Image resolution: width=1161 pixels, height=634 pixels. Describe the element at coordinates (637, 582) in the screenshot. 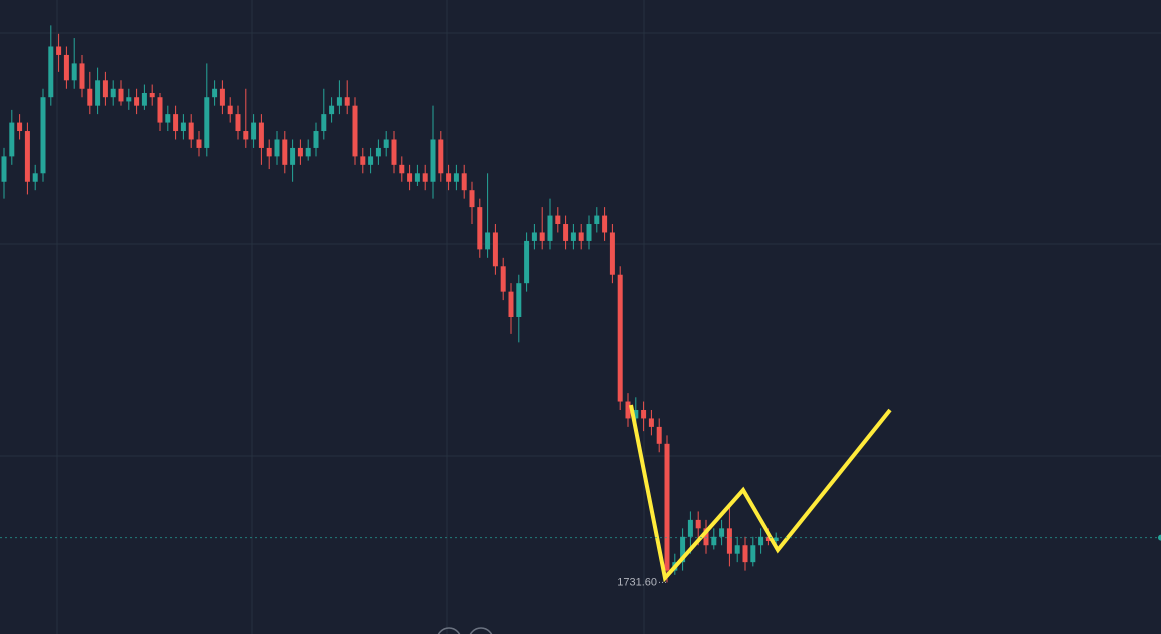

I see `low-label: 1731.60` at that location.